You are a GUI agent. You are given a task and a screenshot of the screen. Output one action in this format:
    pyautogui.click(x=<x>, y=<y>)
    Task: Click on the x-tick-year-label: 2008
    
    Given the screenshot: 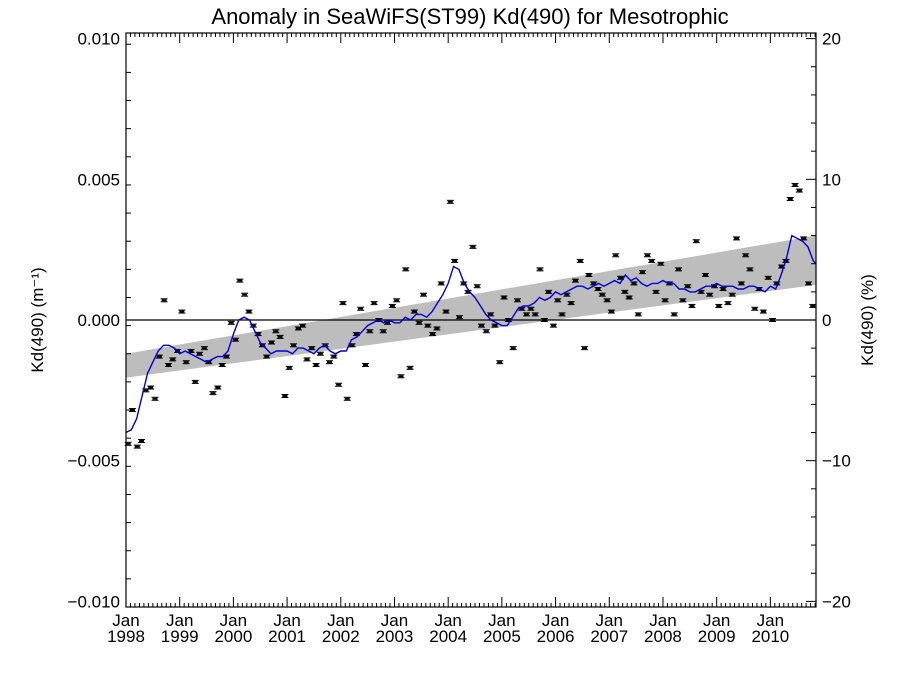 What is the action you would take?
    pyautogui.click(x=663, y=636)
    